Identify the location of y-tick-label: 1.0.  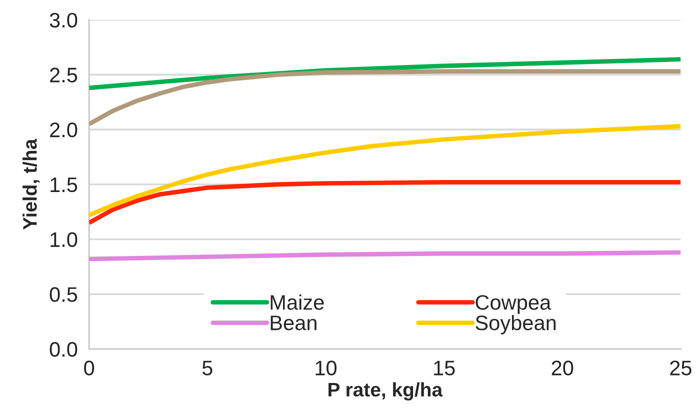
(64, 240).